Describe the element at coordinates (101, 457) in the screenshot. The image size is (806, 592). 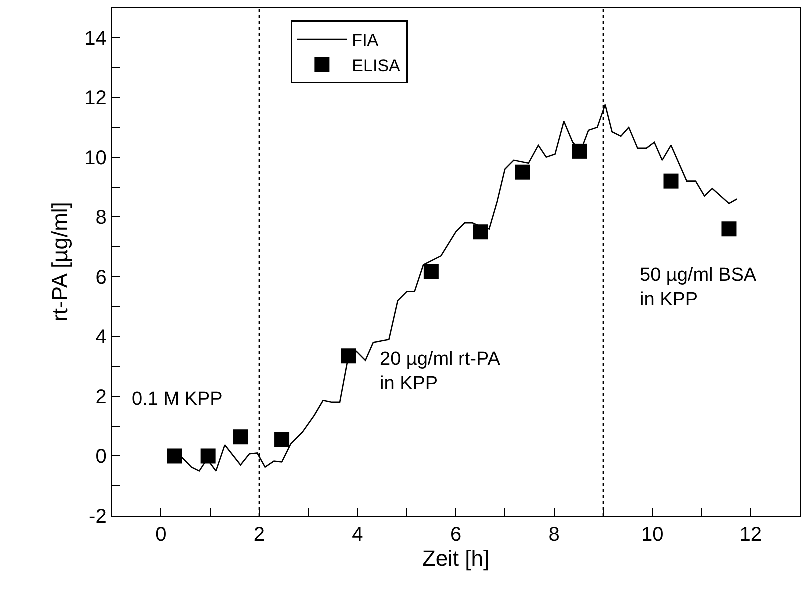
I see `y-tick-label: 0` at that location.